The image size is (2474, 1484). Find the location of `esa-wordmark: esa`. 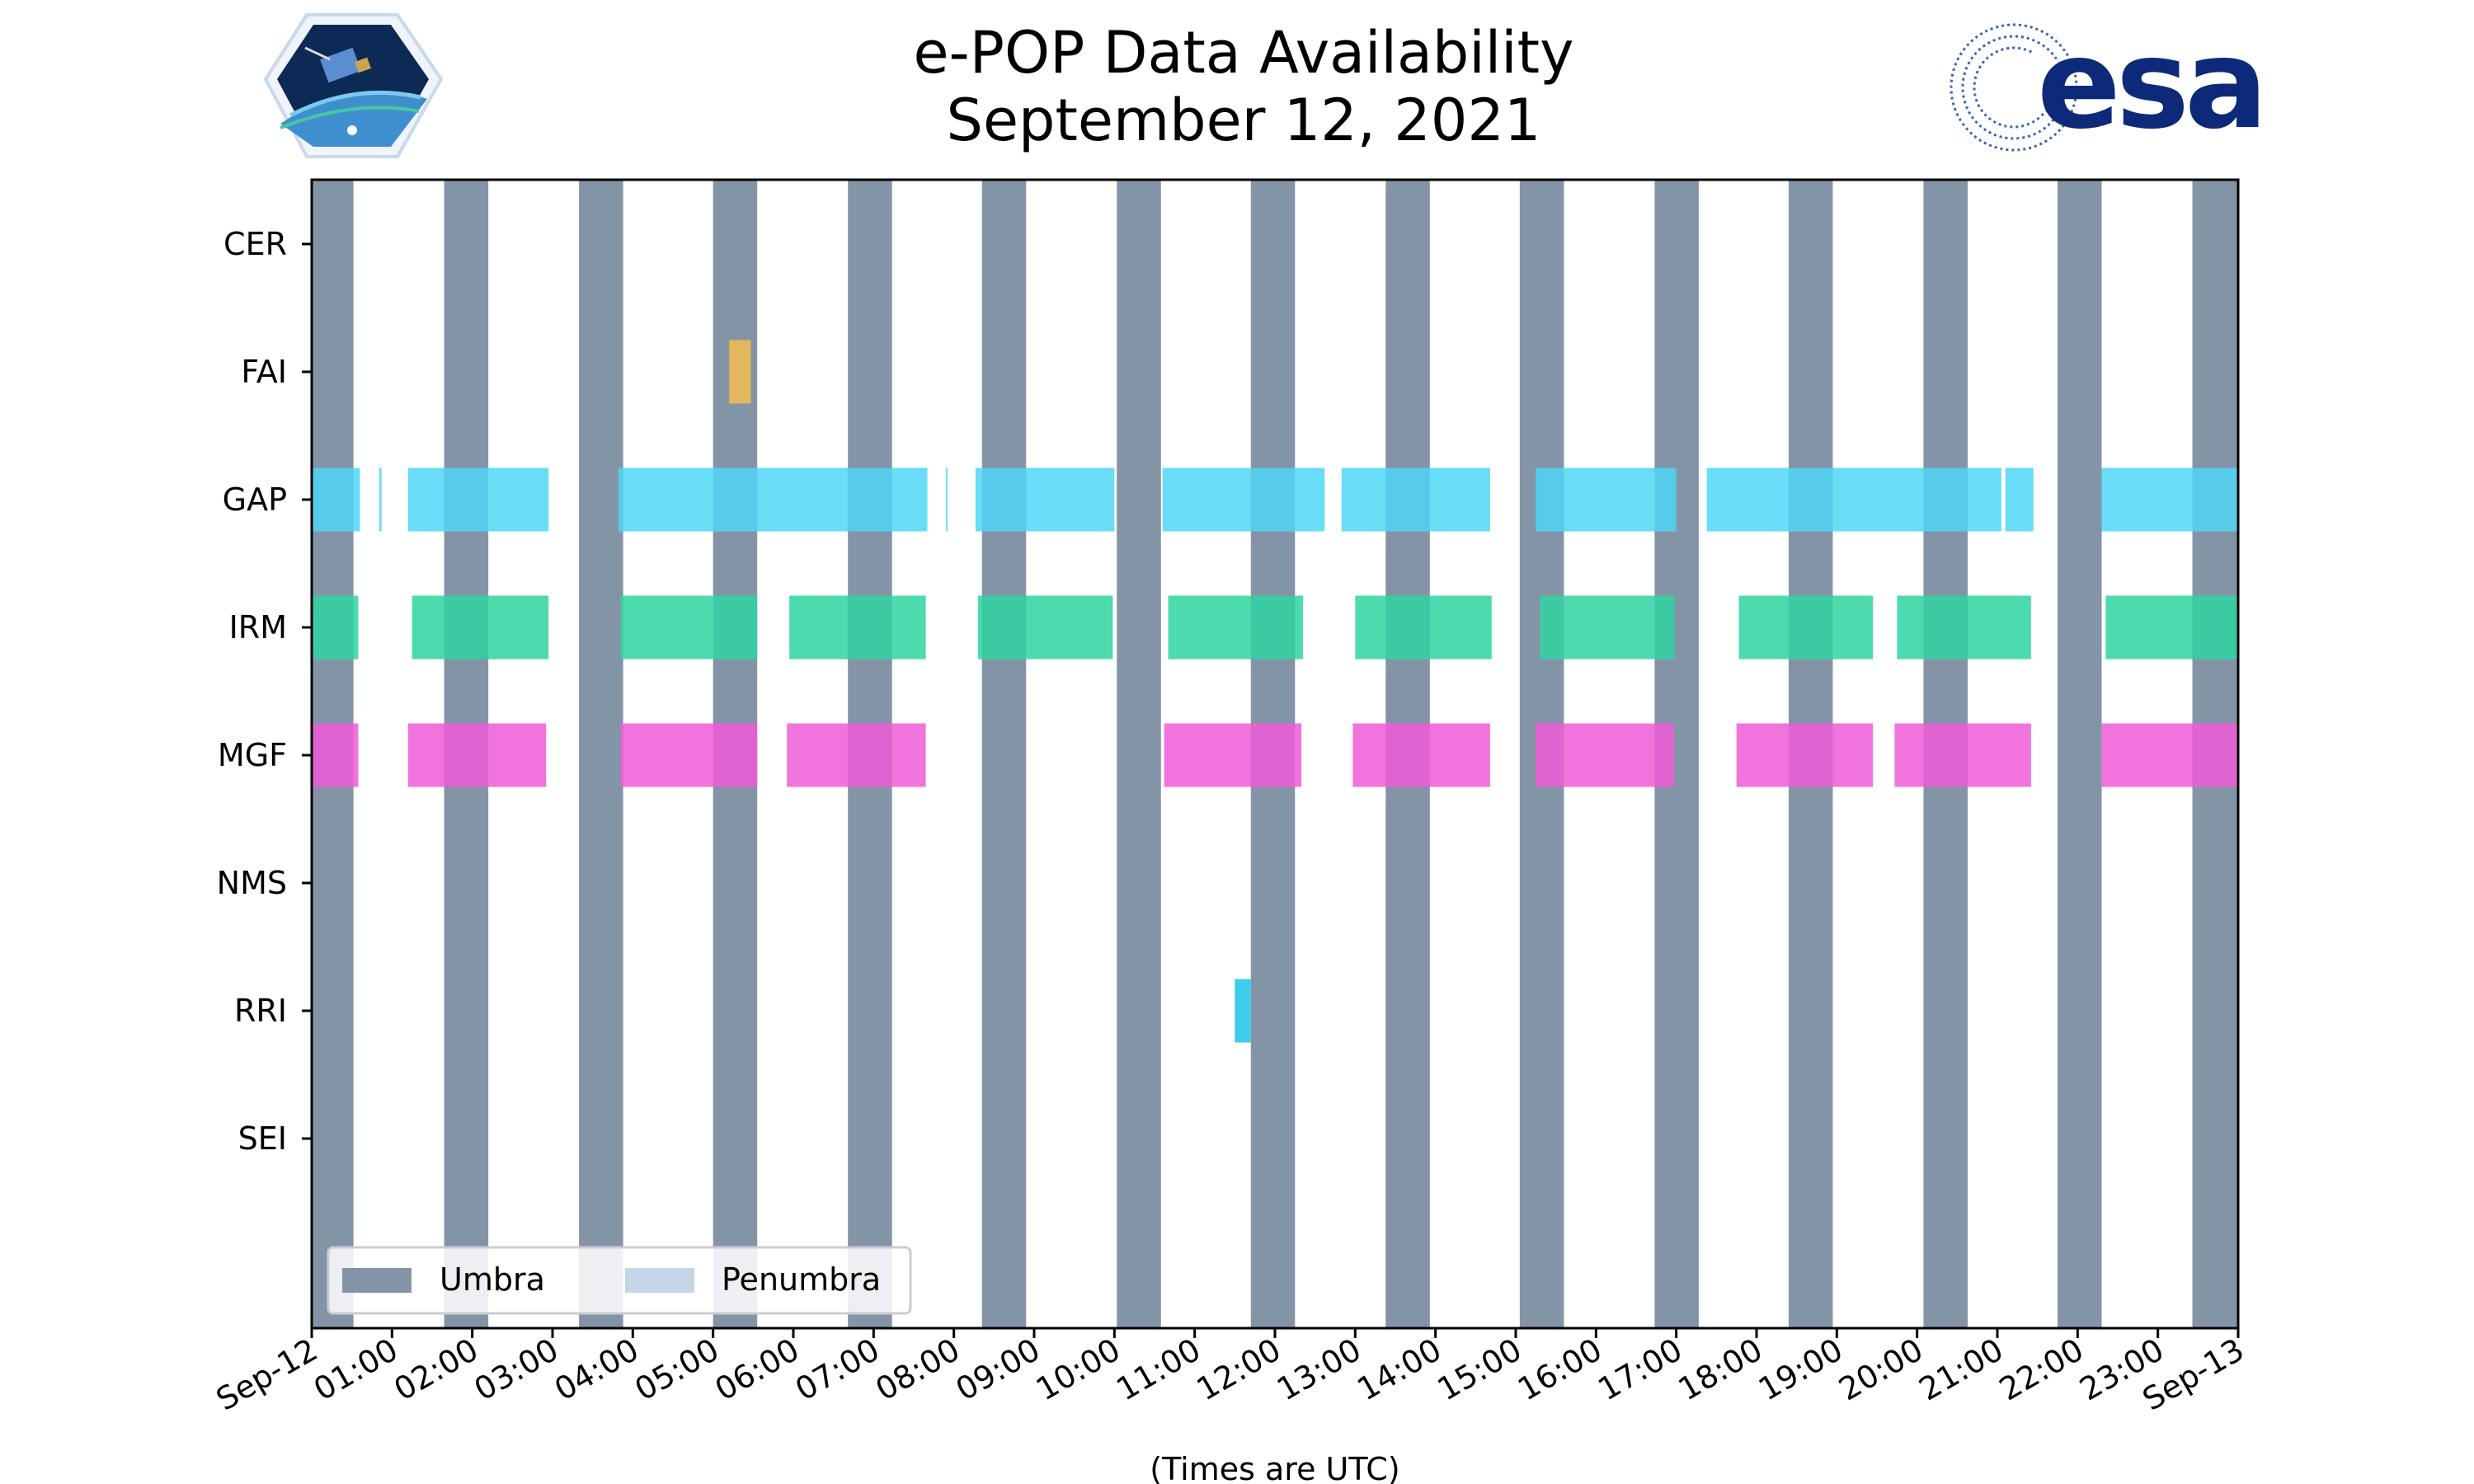

esa-wordmark: esa is located at coordinates (2150, 85).